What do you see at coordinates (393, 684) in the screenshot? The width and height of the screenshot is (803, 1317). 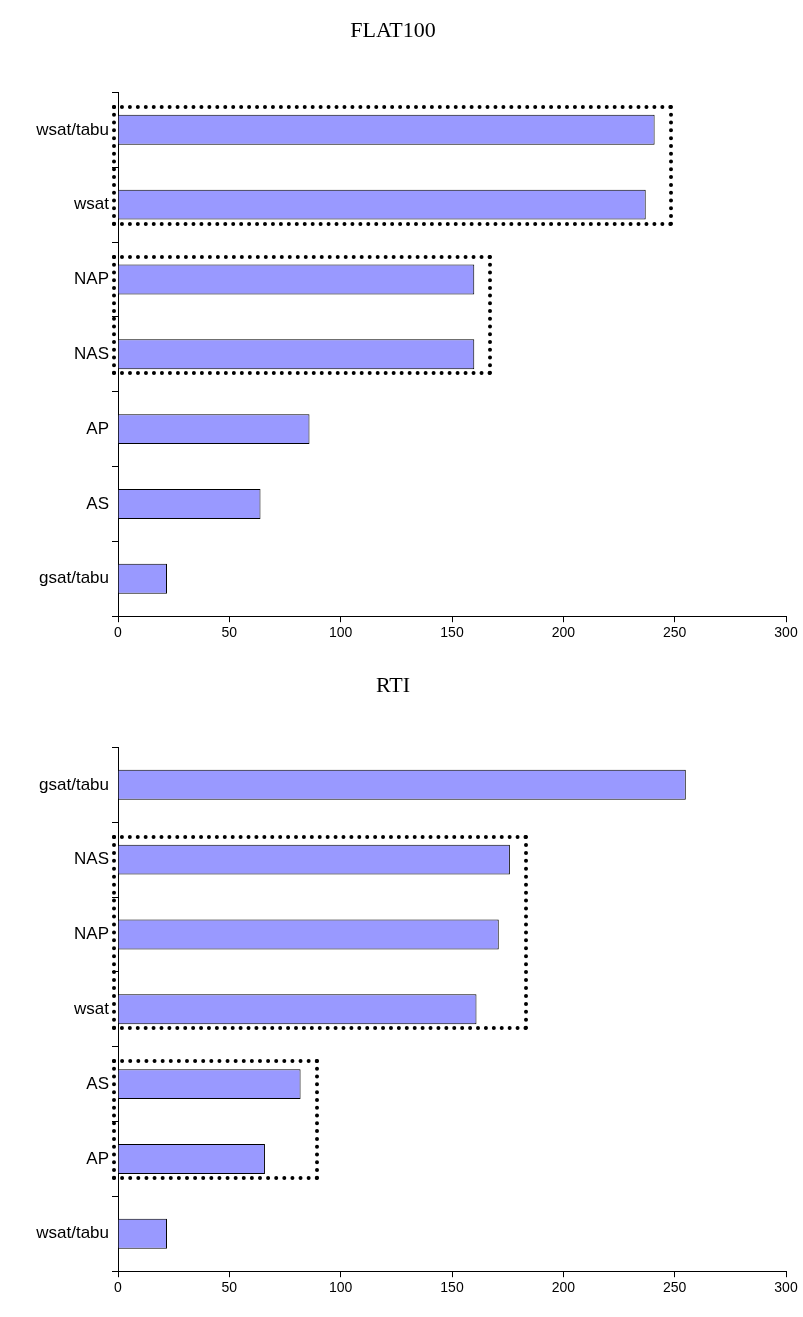 I see `chart-title: RTI` at bounding box center [393, 684].